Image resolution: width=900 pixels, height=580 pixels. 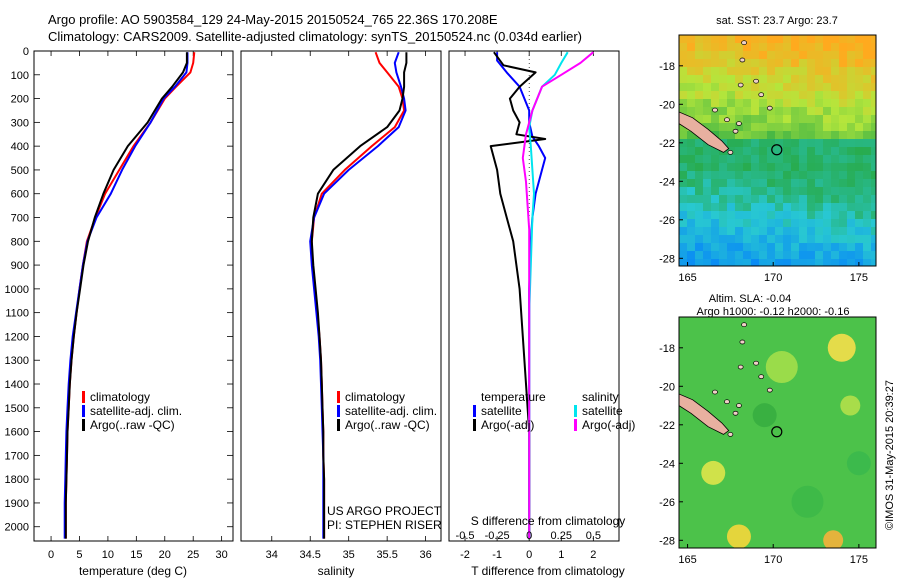 What do you see at coordinates (518, 295) in the screenshot?
I see `series-line-temperature-argo-adj-` at bounding box center [518, 295].